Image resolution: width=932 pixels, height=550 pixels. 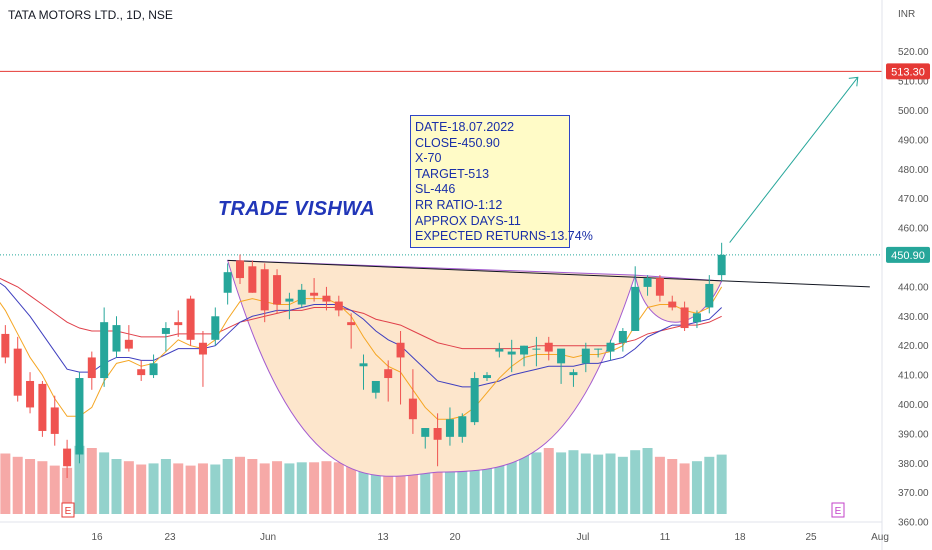 What do you see at coordinates (913, 52) in the screenshot?
I see `price-tick-label: 520.00` at bounding box center [913, 52].